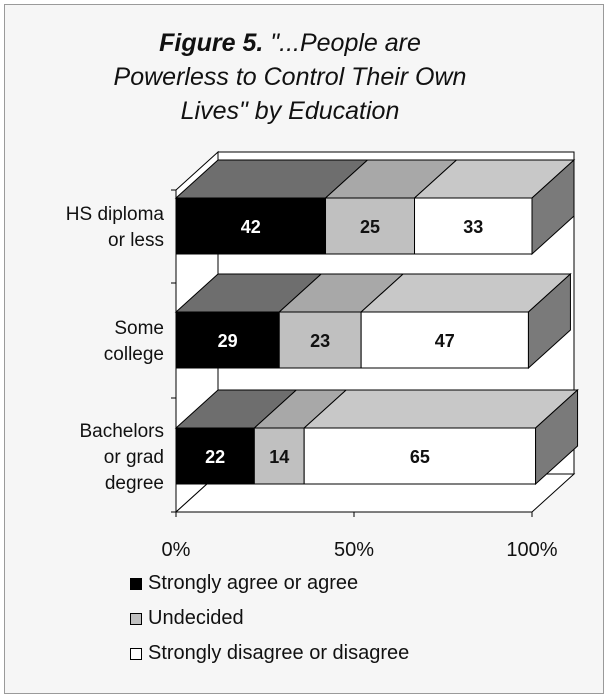 The width and height of the screenshot is (610, 698). What do you see at coordinates (115, 227) in the screenshot?
I see `category-label-0: HS diploma or less` at bounding box center [115, 227].